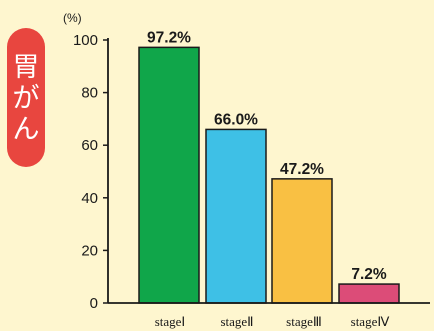  What do you see at coordinates (89, 93) in the screenshot?
I see `y-tick-label-80: 80` at bounding box center [89, 93].